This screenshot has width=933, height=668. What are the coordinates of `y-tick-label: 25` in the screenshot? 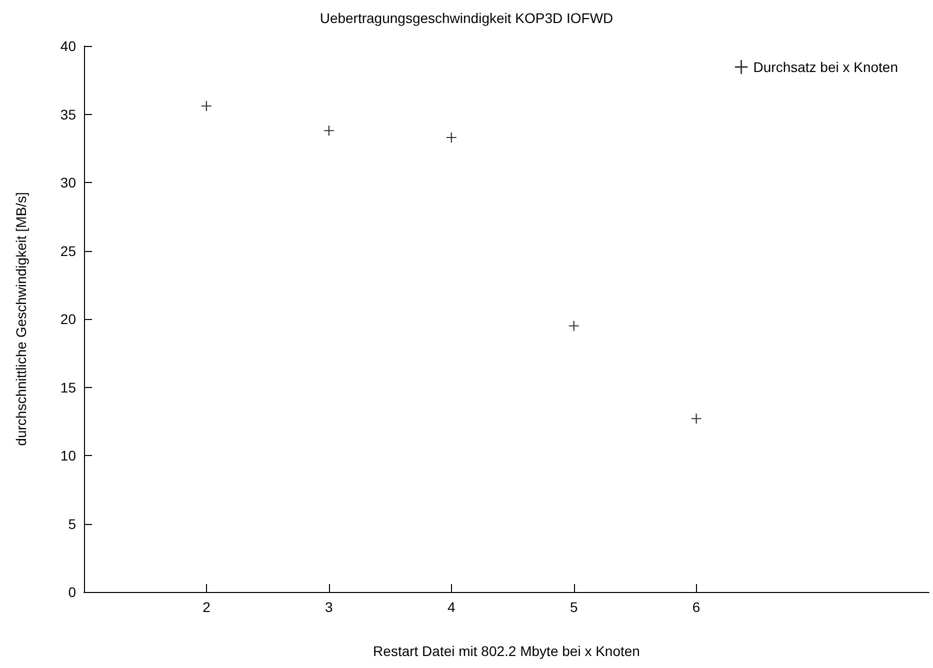 It's located at (68, 250).